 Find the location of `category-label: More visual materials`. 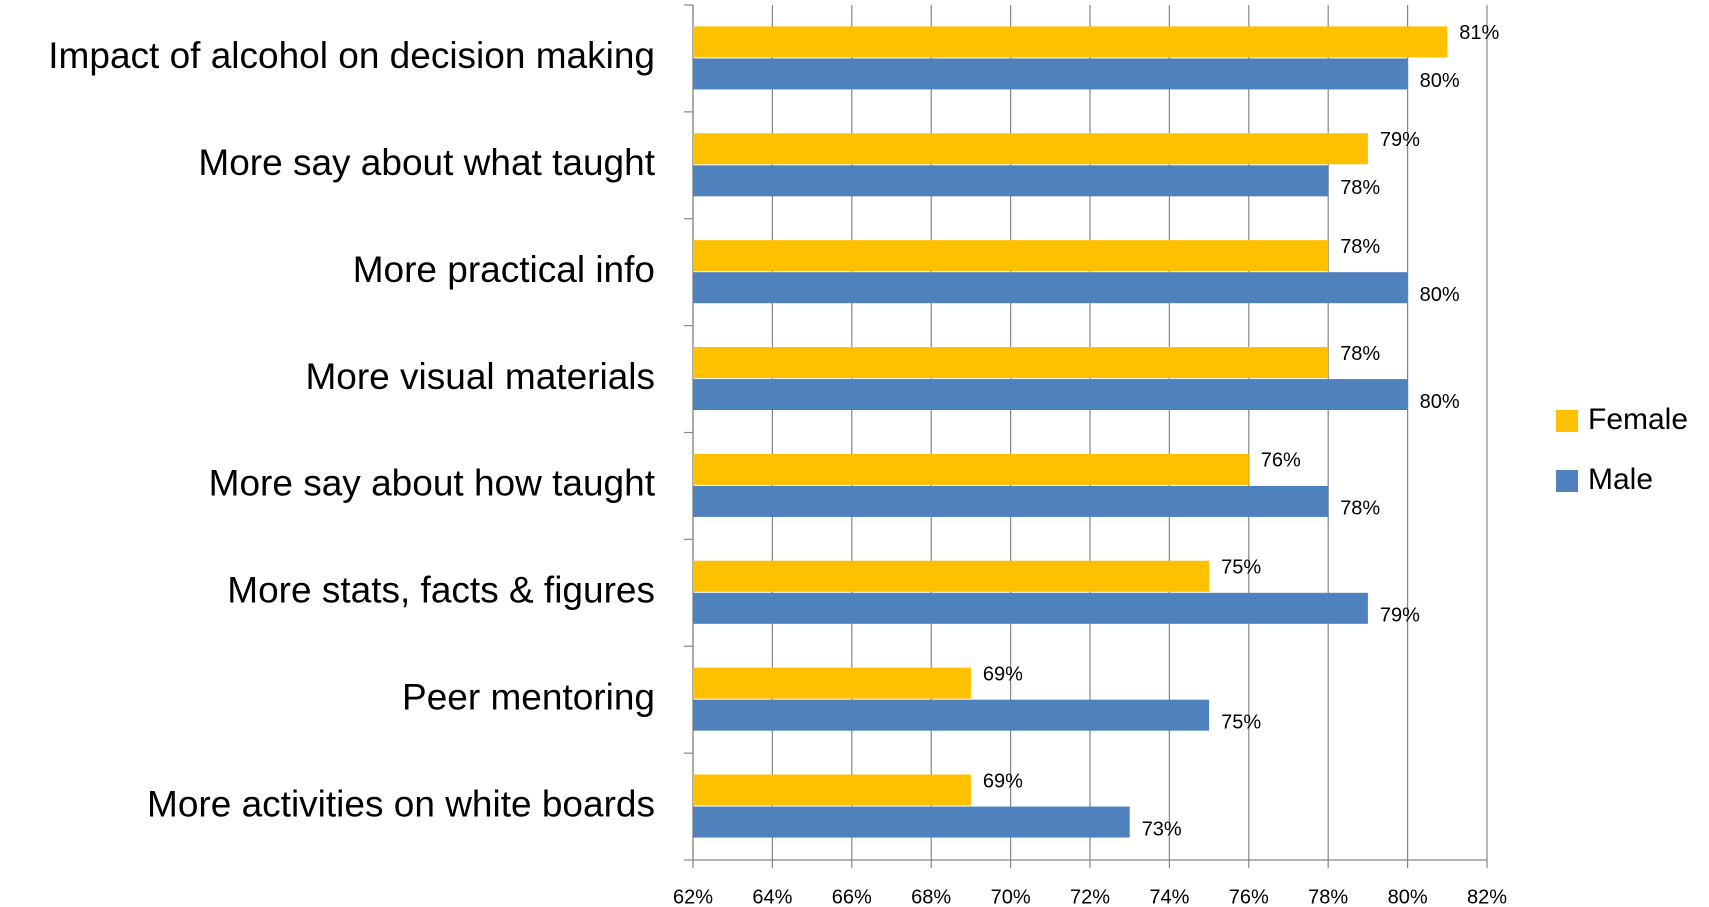

category-label: More visual materials is located at coordinates (480, 376).